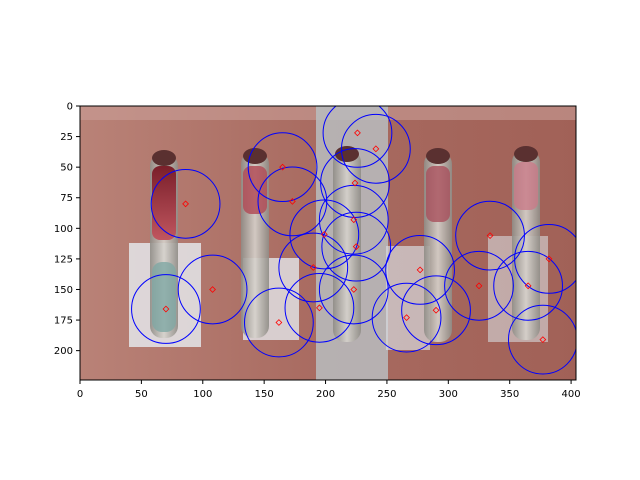 Image resolution: width=640 pixels, height=480 pixels. Describe the element at coordinates (264, 394) in the screenshot. I see `x-tick-label: 150` at that location.